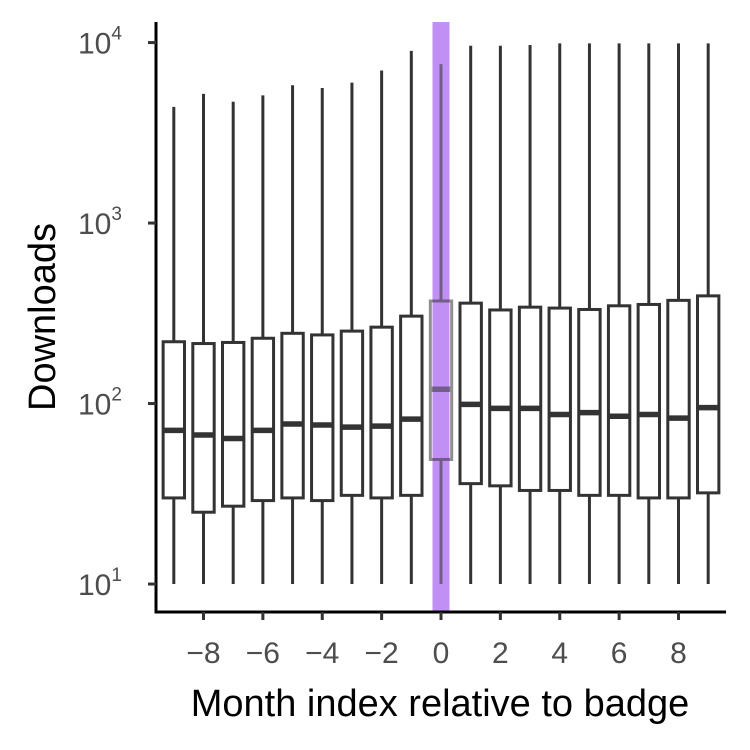 This screenshot has height=750, width=750. I want to click on badge-highlight-layer, so click(441, 317).